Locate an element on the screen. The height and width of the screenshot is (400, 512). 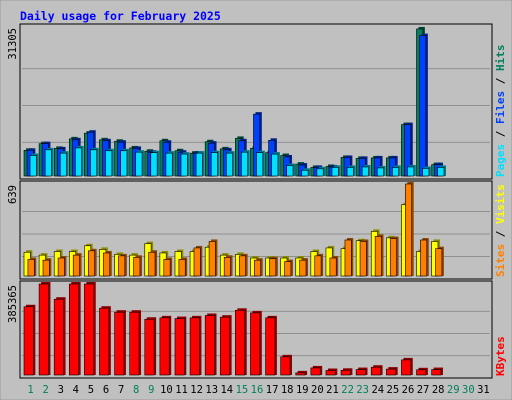
day-label-24: 24 is located at coordinates (377, 390).